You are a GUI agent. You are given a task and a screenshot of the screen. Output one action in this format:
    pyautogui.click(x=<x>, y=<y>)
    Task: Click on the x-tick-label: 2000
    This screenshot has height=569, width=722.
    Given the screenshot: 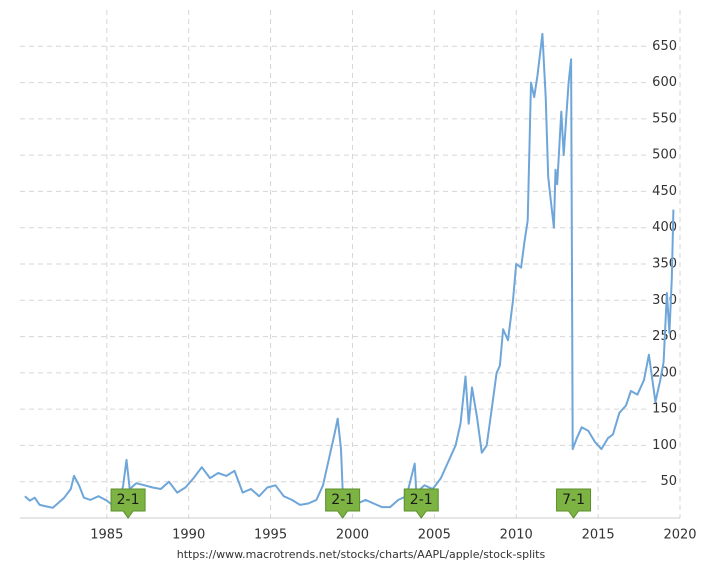 What is the action you would take?
    pyautogui.click(x=352, y=535)
    